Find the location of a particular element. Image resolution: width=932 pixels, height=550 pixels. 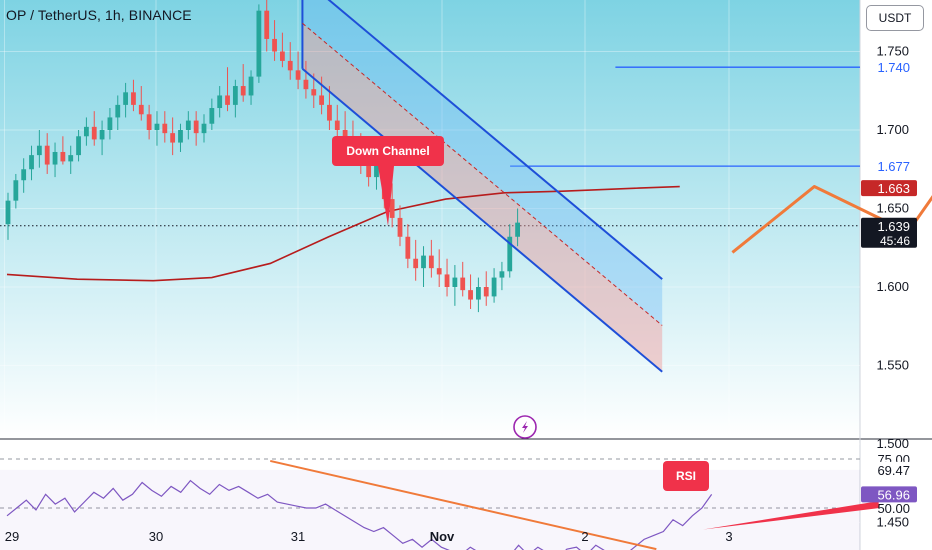

price-tick-label: 1.550 is located at coordinates (892, 365).